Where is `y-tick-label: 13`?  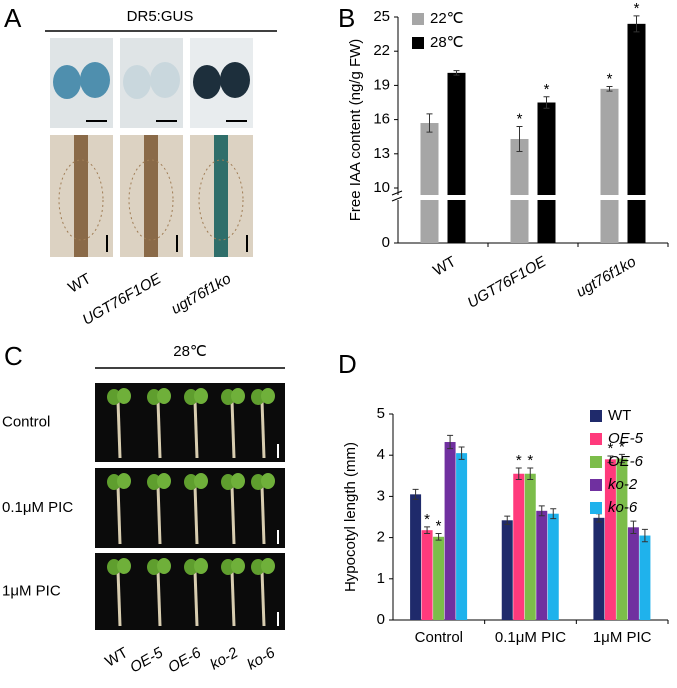 y-tick-label: 13 is located at coordinates (381, 153).